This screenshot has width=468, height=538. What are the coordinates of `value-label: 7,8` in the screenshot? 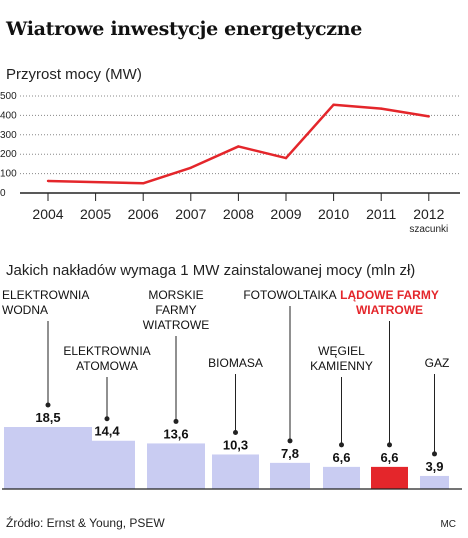 It's located at (290, 453).